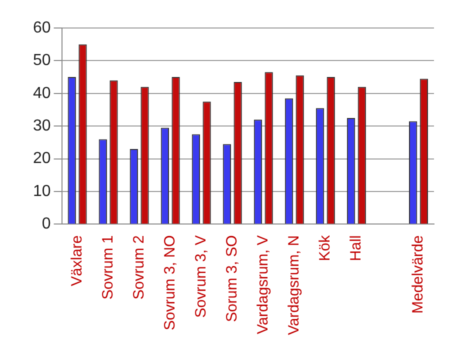  What do you see at coordinates (42, 93) in the screenshot?
I see `y-tick-label: 40` at bounding box center [42, 93].